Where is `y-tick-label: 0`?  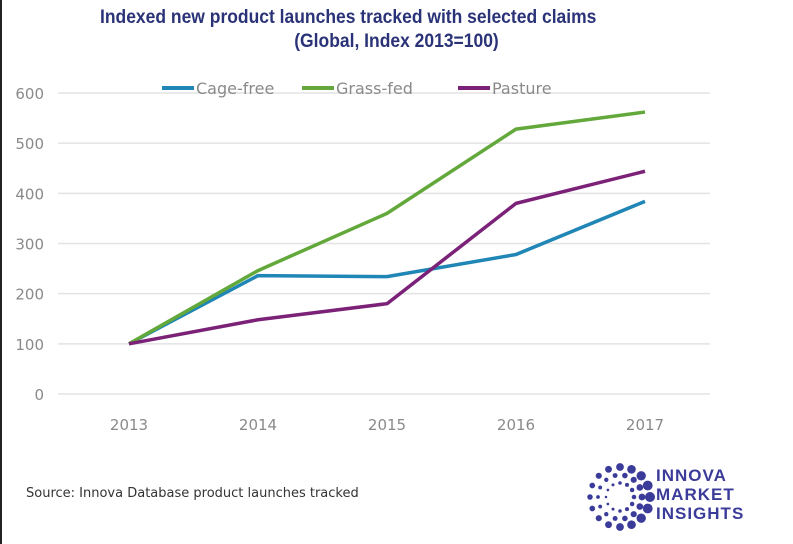
y-tick-label: 0 is located at coordinates (39, 395).